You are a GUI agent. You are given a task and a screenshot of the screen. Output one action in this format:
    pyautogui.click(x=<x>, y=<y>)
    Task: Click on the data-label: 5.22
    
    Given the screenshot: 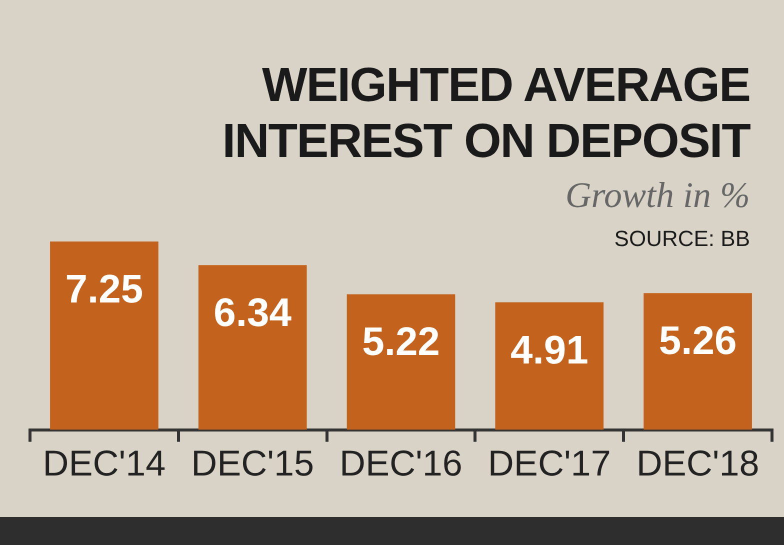 What is the action you would take?
    pyautogui.click(x=401, y=342)
    